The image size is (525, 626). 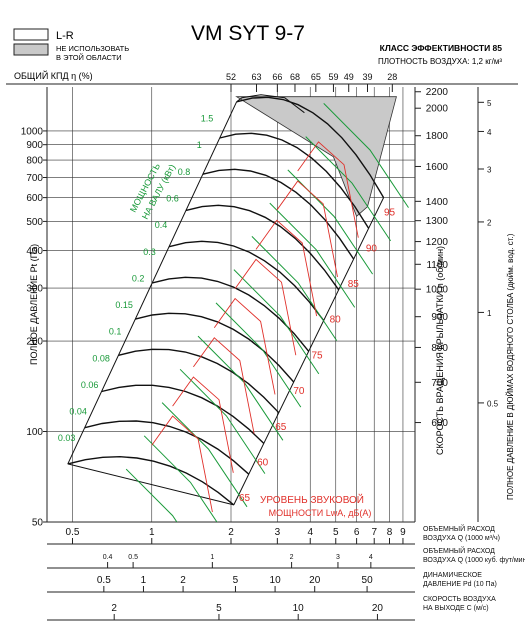 What do you see at coordinates (257, 77) in the screenshot?
I see `efficiency-tick-label: 63` at bounding box center [257, 77].